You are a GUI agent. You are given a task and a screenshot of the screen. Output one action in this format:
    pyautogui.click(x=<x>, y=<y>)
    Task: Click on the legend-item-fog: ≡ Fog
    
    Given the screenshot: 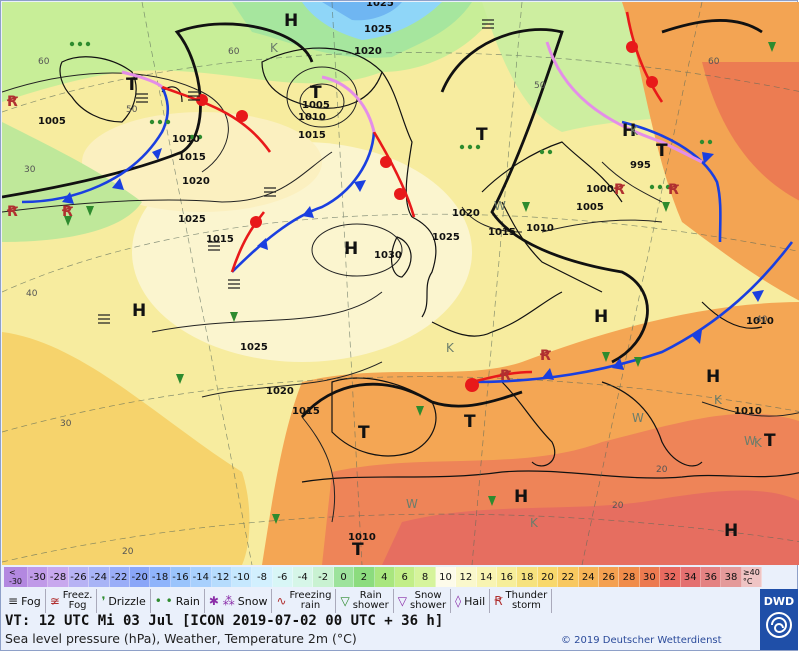 What is the action you would take?
    pyautogui.click(x=25, y=601)
    